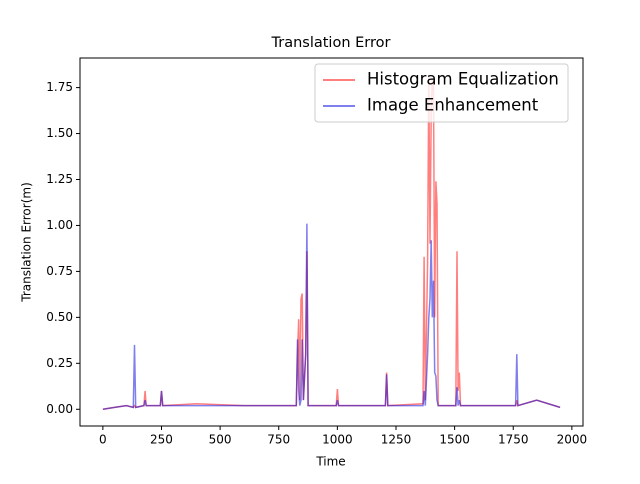 This screenshot has height=484, width=640. What do you see at coordinates (59, 363) in the screenshot?
I see `y-tick-label: 0.25` at bounding box center [59, 363].